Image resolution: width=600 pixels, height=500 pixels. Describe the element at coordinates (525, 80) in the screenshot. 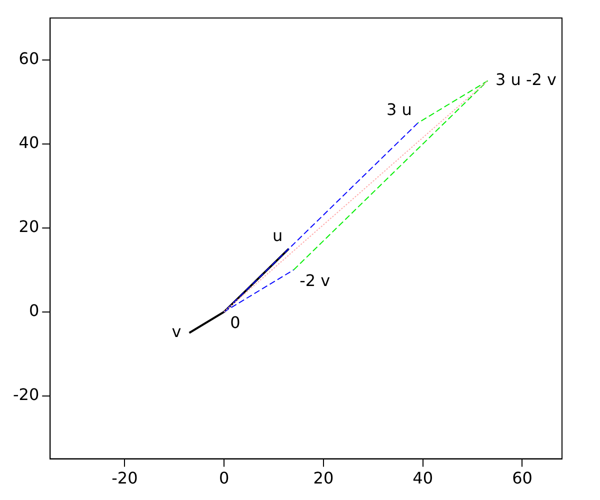

I see `annotation: 3 u -2 v` at that location.